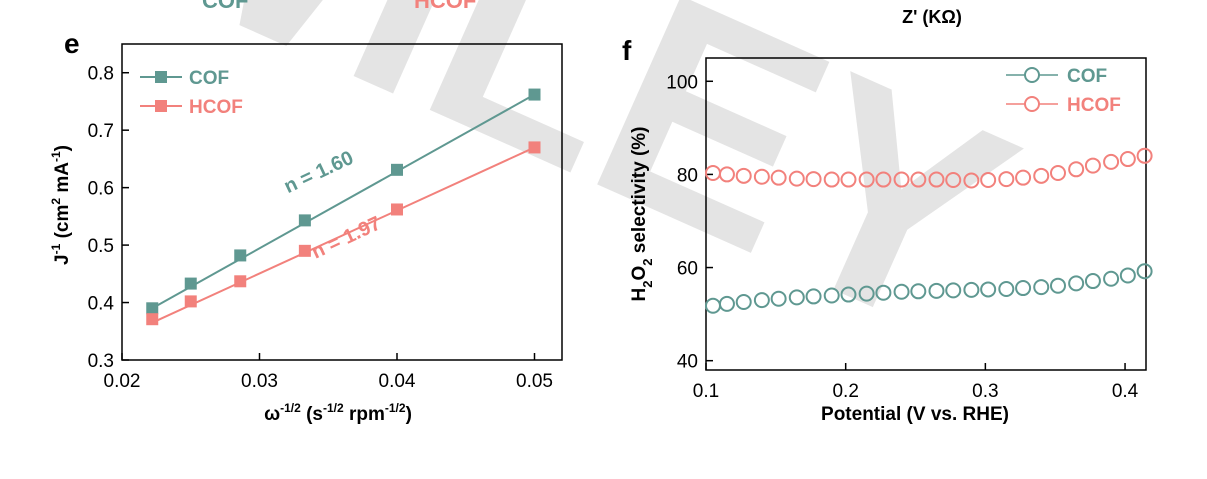 This screenshot has width=1207, height=479. I want to click on legend-cof-label: COF, so click(209, 78).